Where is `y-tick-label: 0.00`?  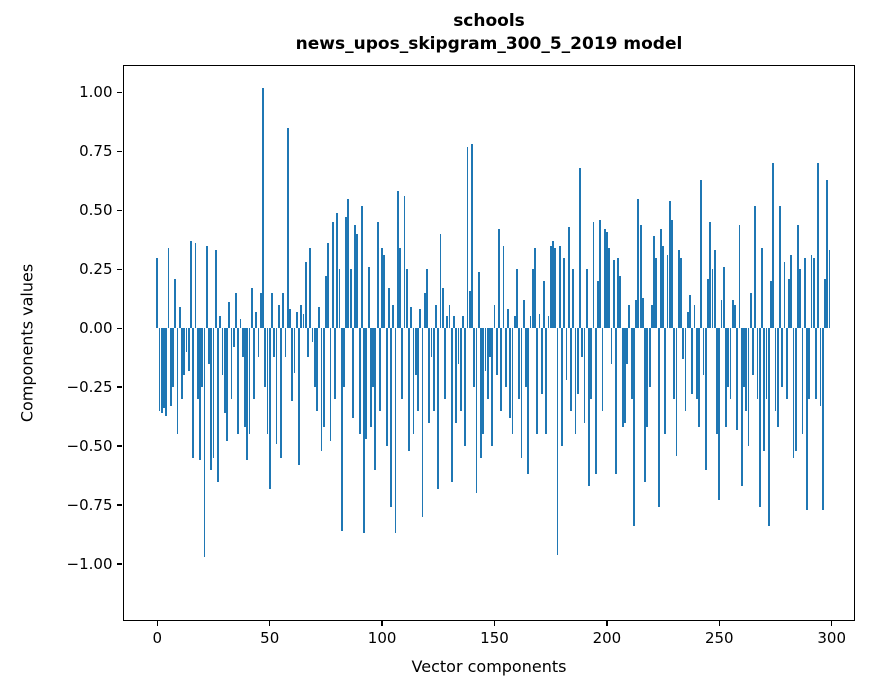 y-tick-label: 0.00 is located at coordinates (96, 327).